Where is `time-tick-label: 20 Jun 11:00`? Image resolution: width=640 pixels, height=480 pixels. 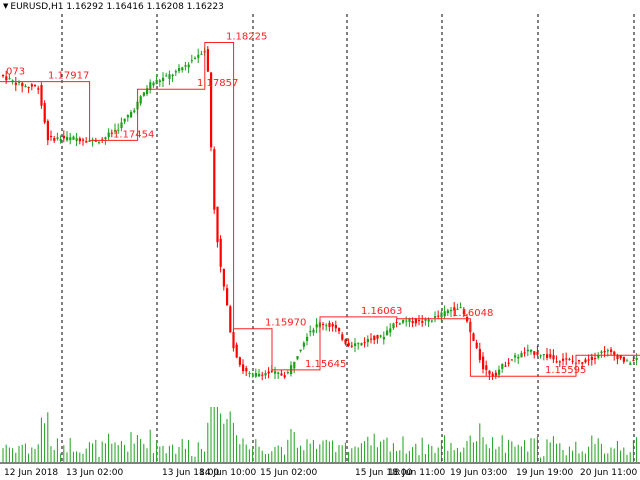 time-tick-label: 20 Jun 11:00 is located at coordinates (608, 473).